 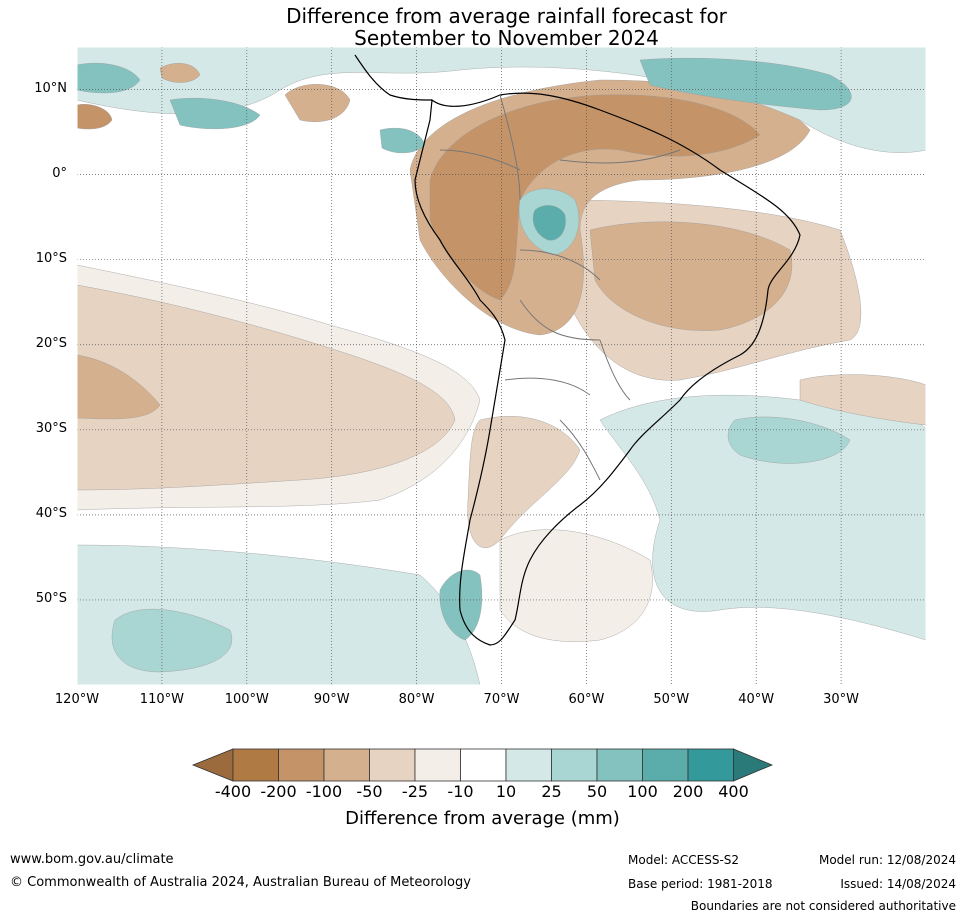 I want to click on colorbar-tick-label: -10, so click(x=460, y=791).